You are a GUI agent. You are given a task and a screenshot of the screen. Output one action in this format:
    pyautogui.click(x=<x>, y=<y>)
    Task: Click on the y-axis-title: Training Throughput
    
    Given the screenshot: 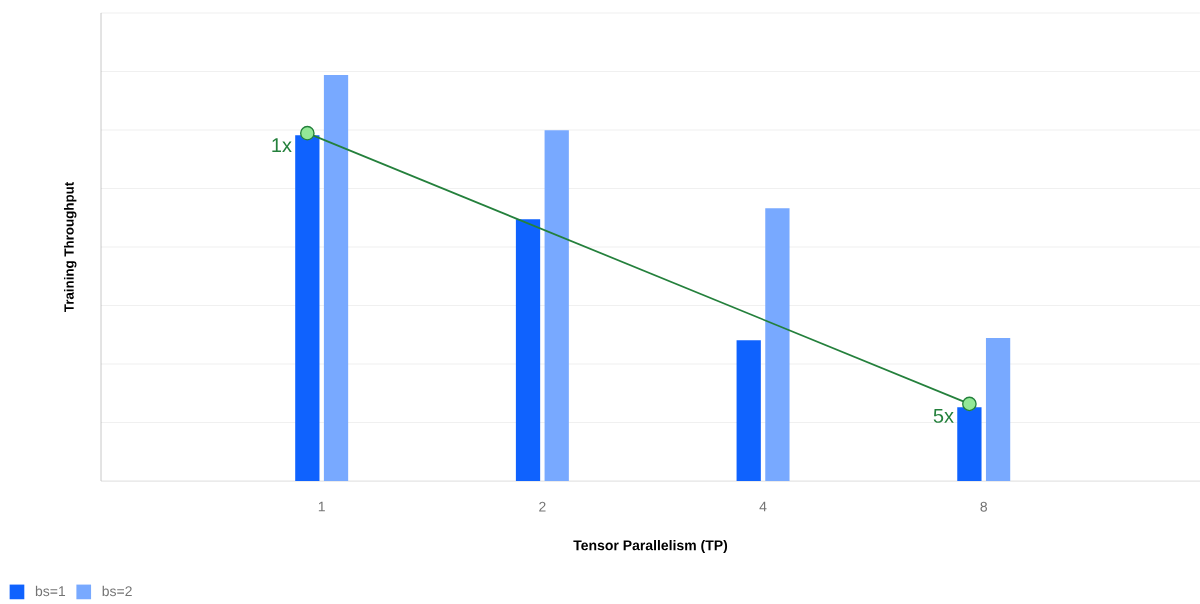 What is the action you would take?
    pyautogui.click(x=70, y=247)
    